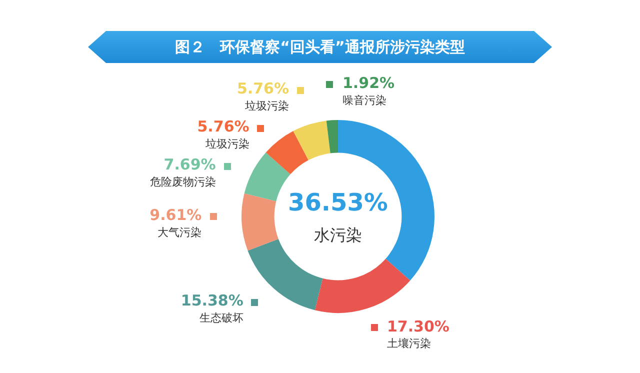 The width and height of the screenshot is (640, 373). Describe the element at coordinates (183, 181) in the screenshot. I see `slice-label: 危险废物污染` at that location.